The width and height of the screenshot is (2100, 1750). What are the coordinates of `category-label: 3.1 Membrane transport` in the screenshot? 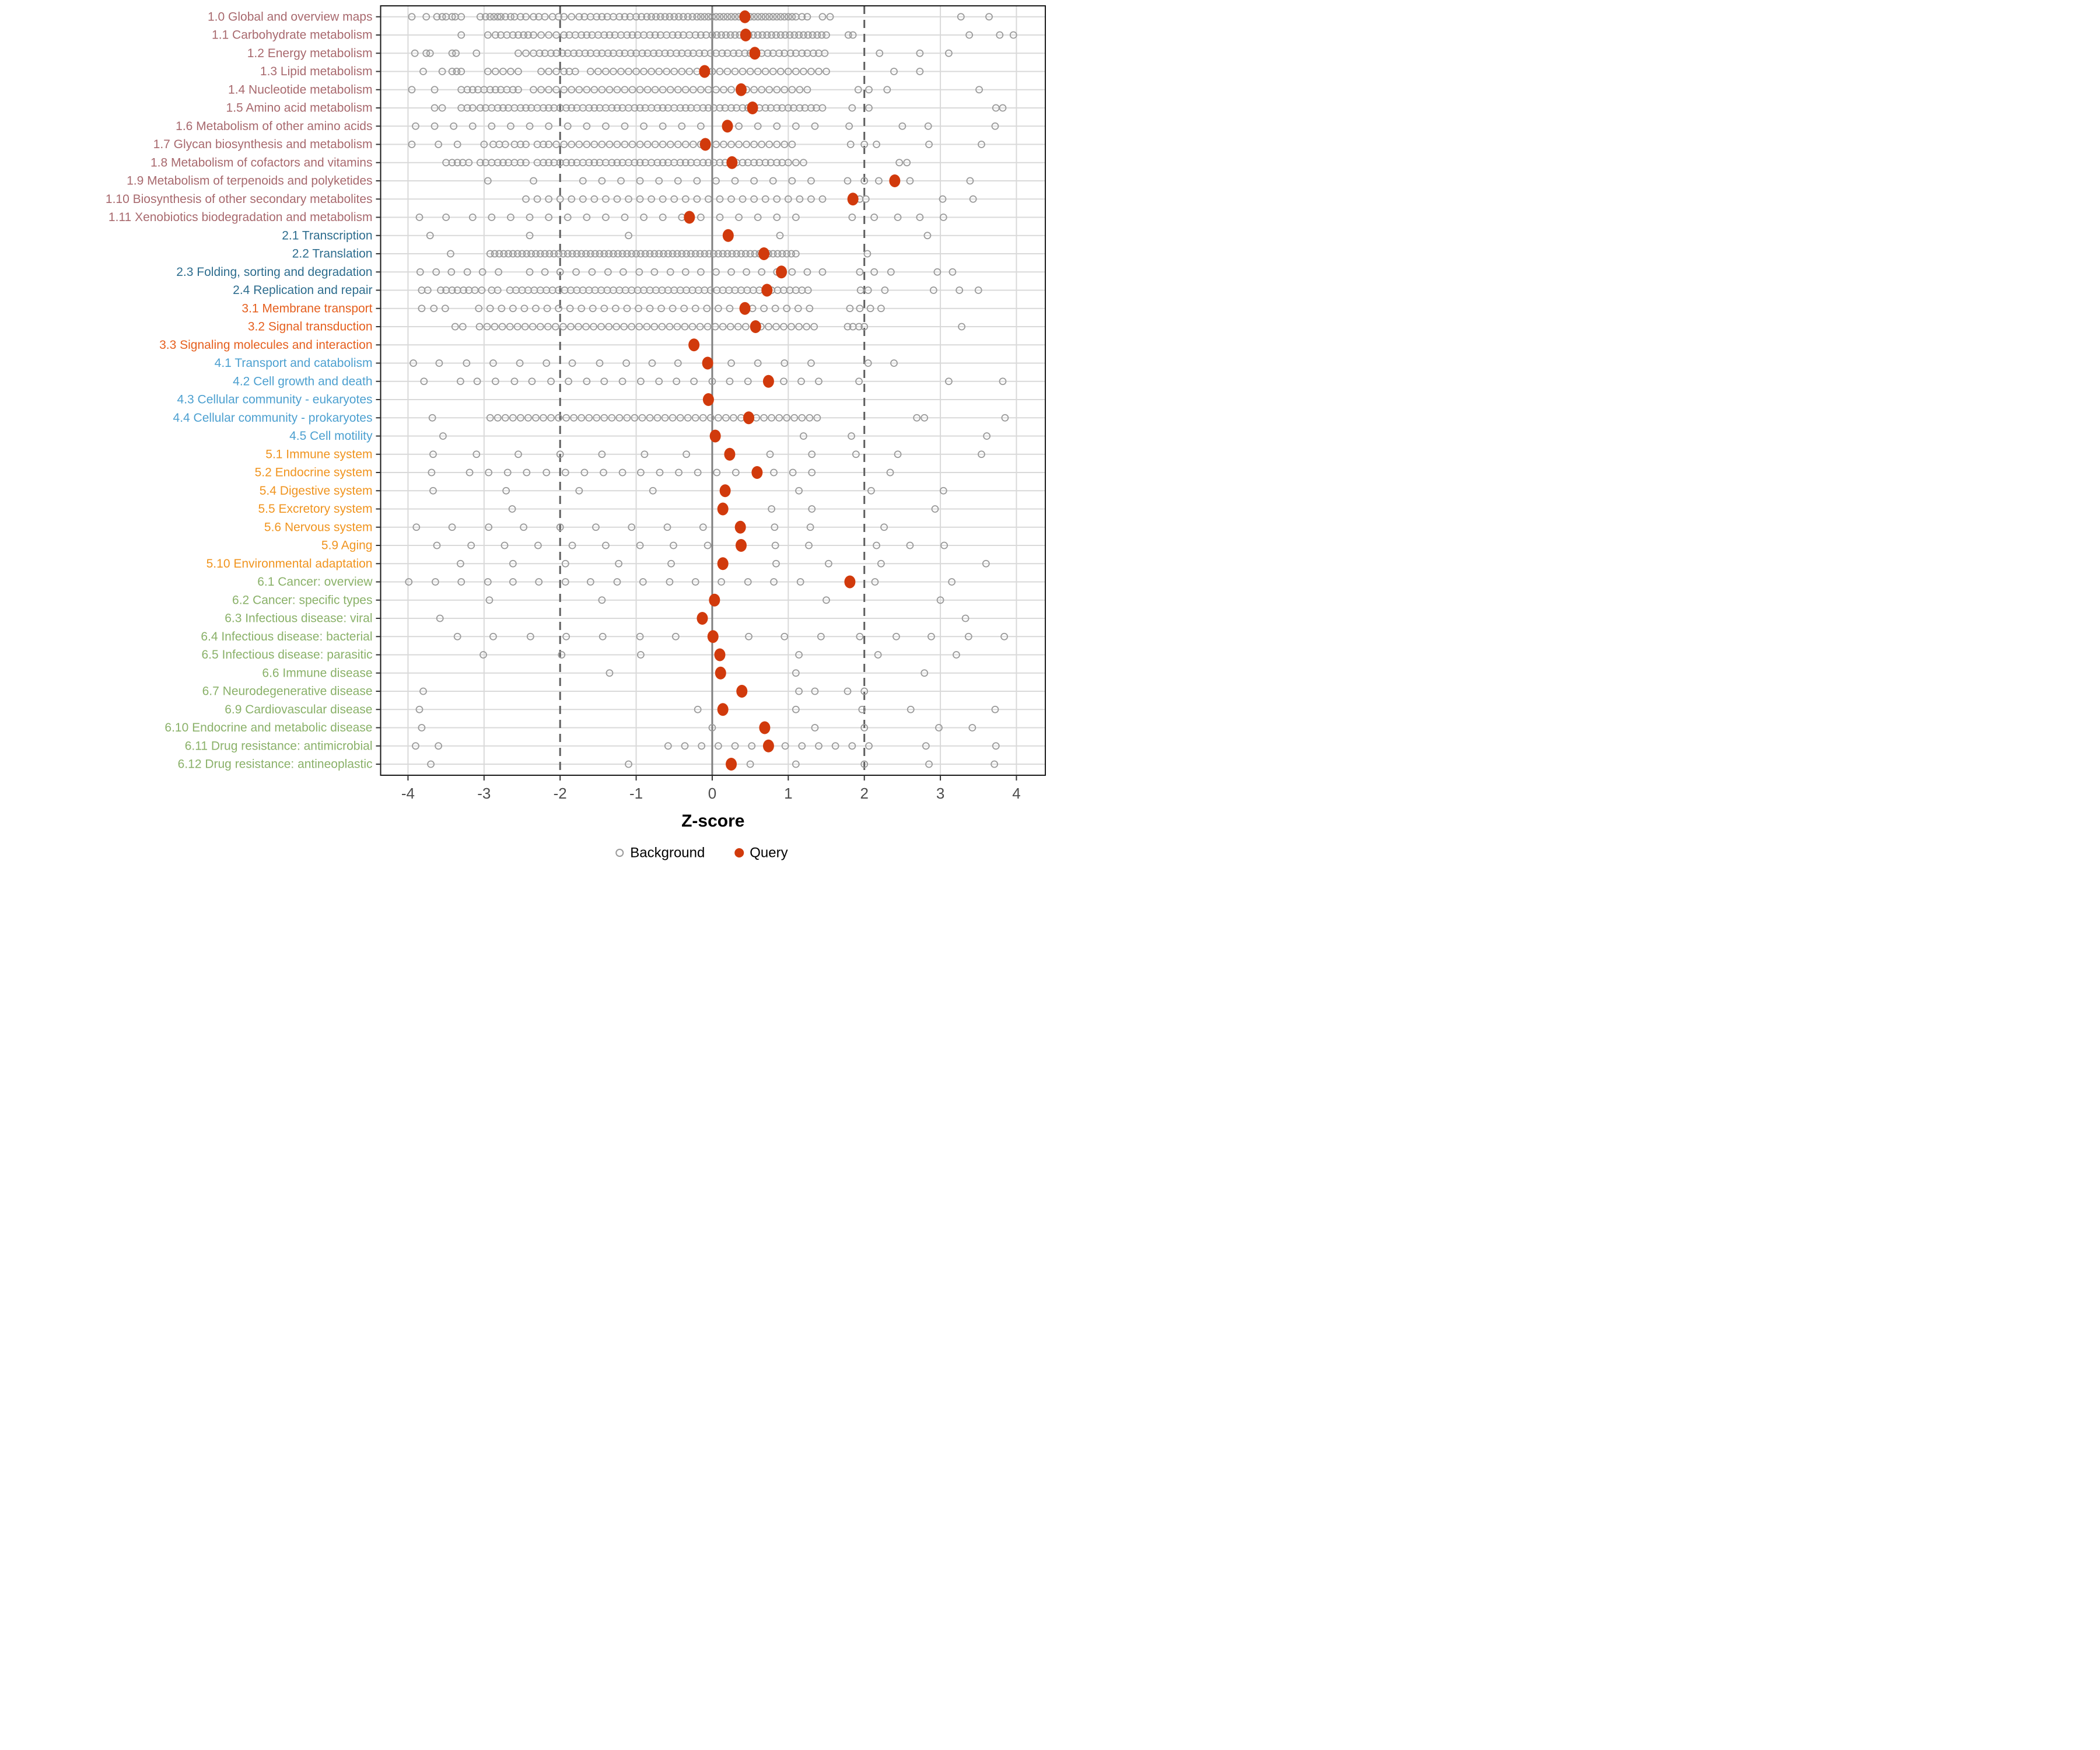 It's located at (307, 308).